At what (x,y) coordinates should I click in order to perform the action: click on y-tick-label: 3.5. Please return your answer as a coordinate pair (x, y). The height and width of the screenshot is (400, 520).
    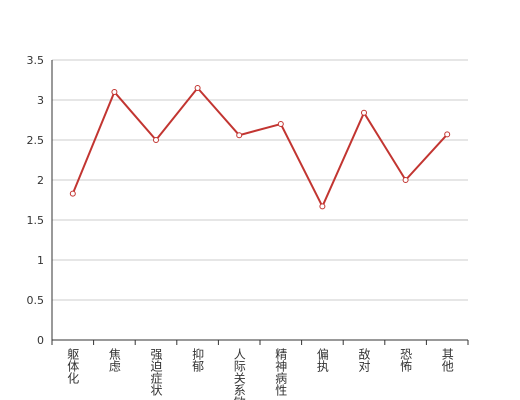
    Looking at the image, I should click on (36, 60).